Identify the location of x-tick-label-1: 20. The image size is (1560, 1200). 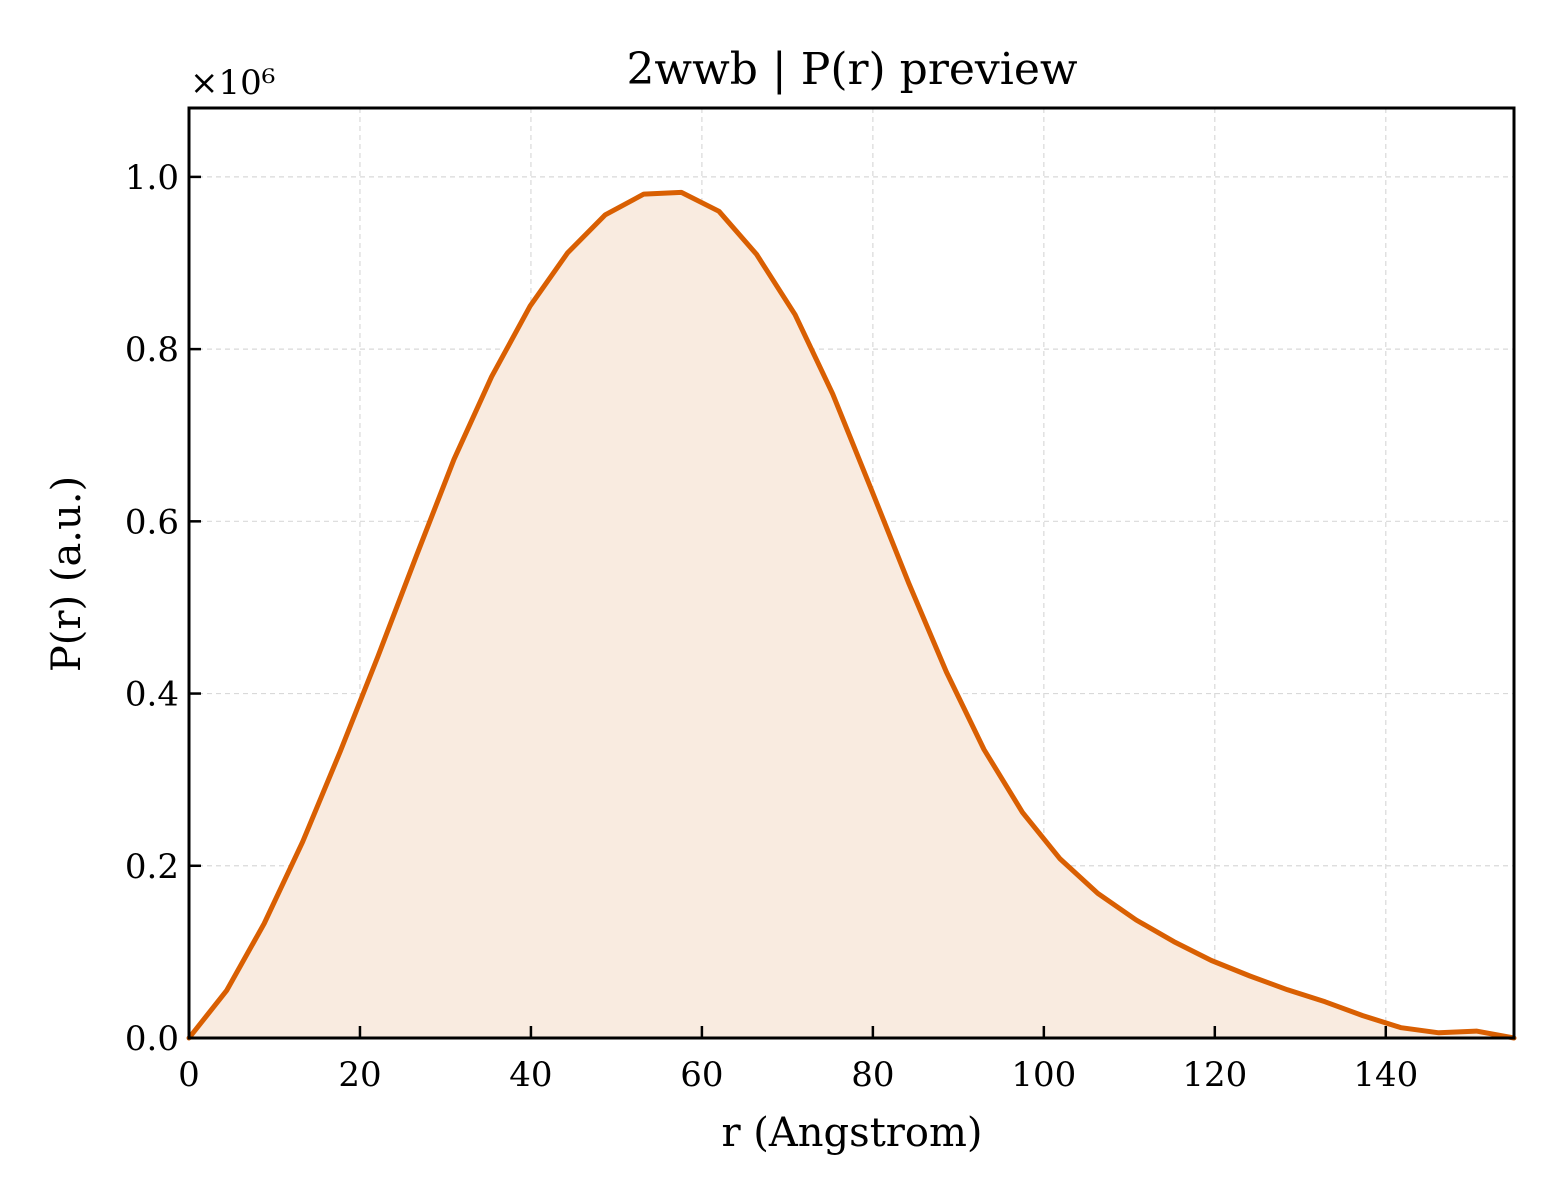
(359, 1075).